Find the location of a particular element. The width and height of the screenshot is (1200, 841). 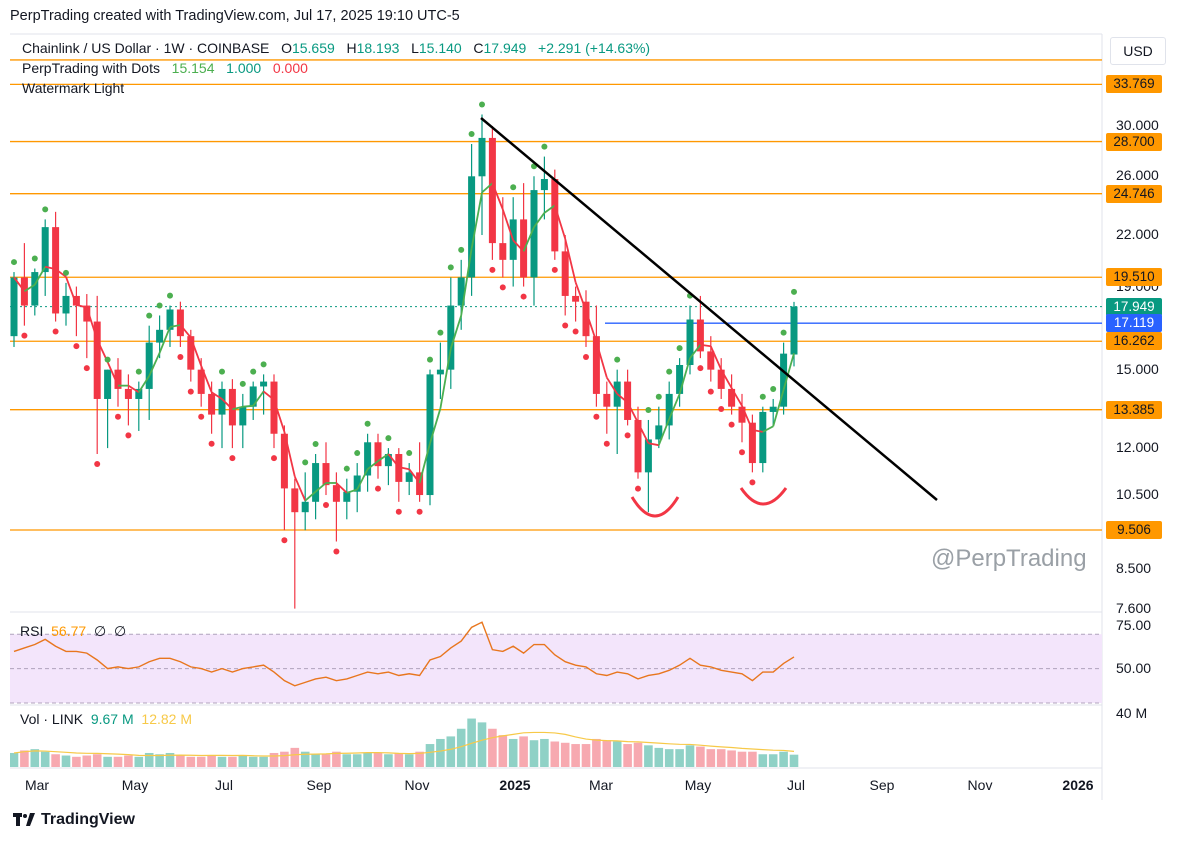

watermark-text: @PerpTrading is located at coordinates (1009, 558).